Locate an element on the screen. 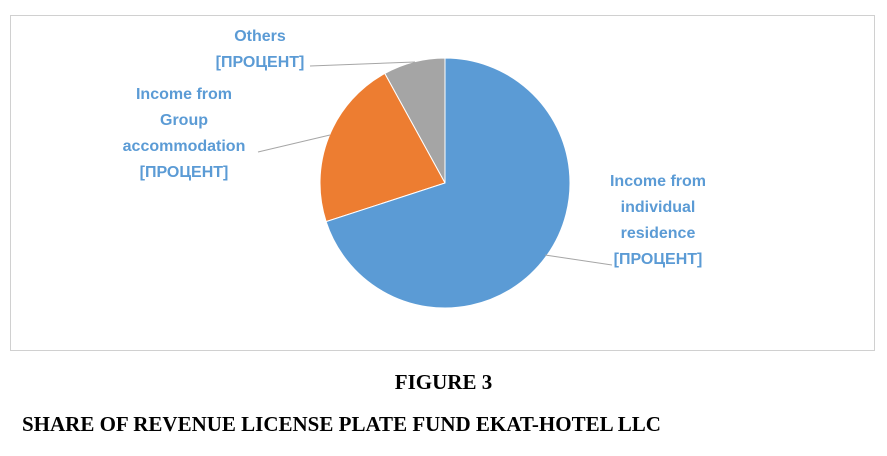 The height and width of the screenshot is (456, 887). category-label: Income from Group accommodation is located at coordinates (184, 120).